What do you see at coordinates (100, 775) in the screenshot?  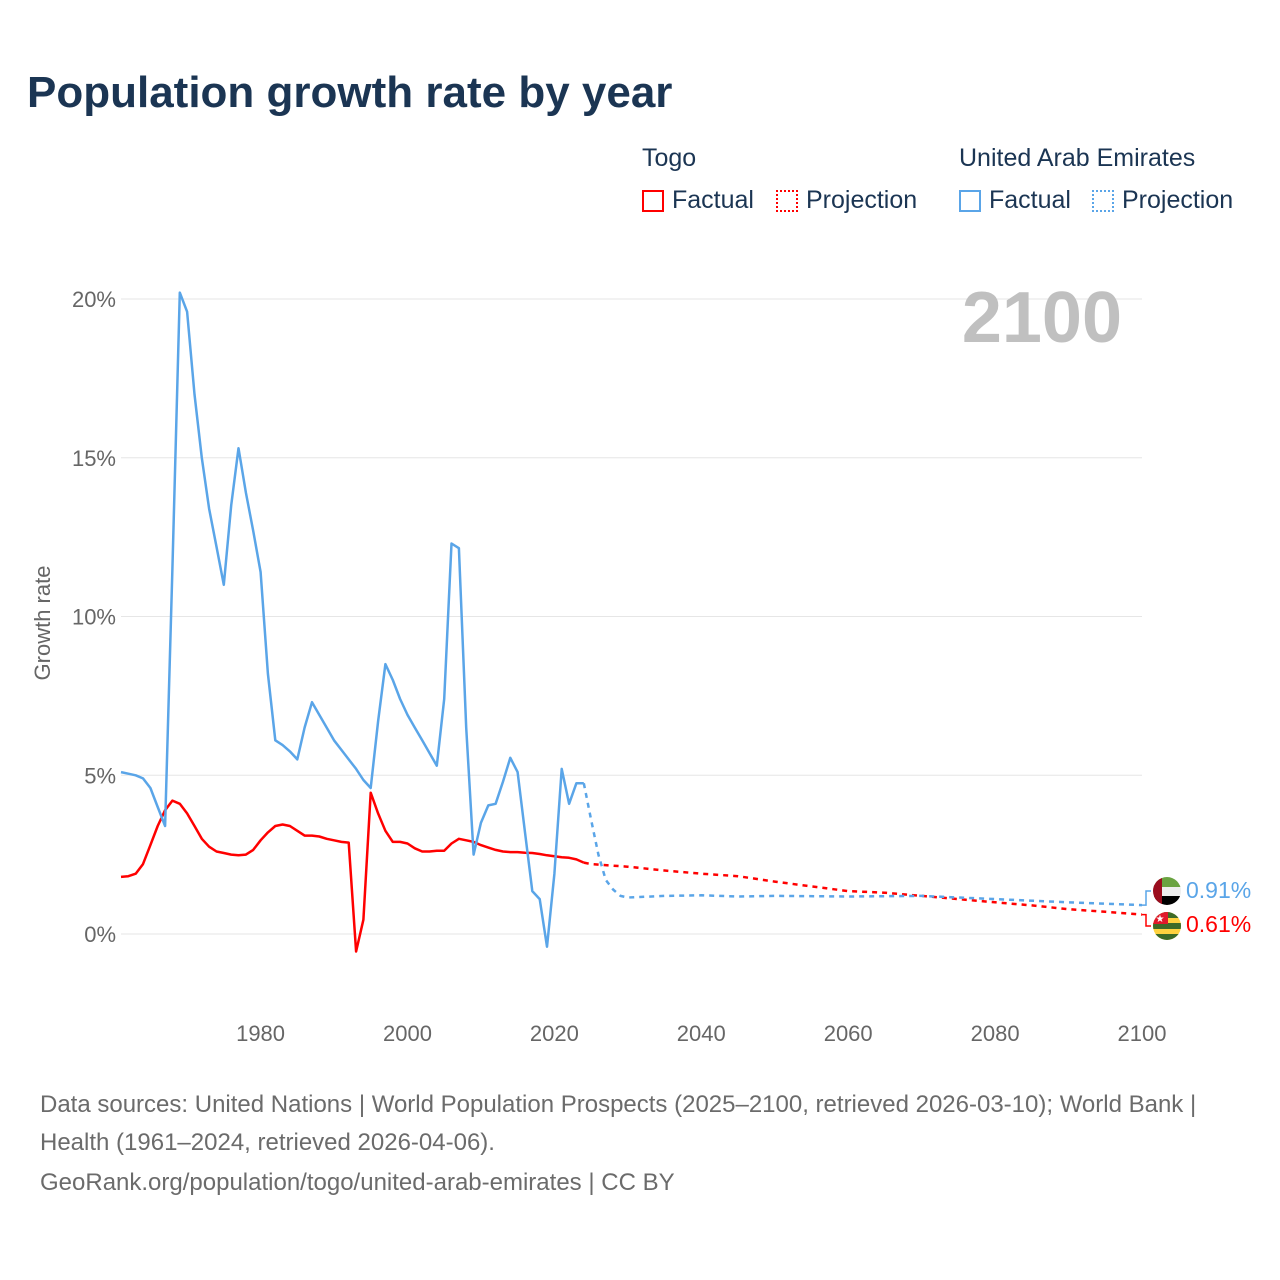 I see `y-tick-label: 5%` at bounding box center [100, 775].